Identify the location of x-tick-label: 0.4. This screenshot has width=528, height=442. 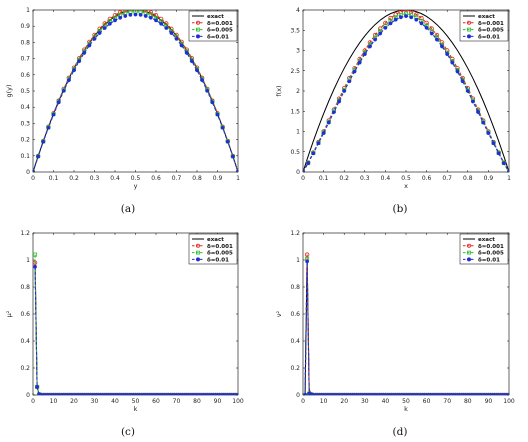
(115, 178).